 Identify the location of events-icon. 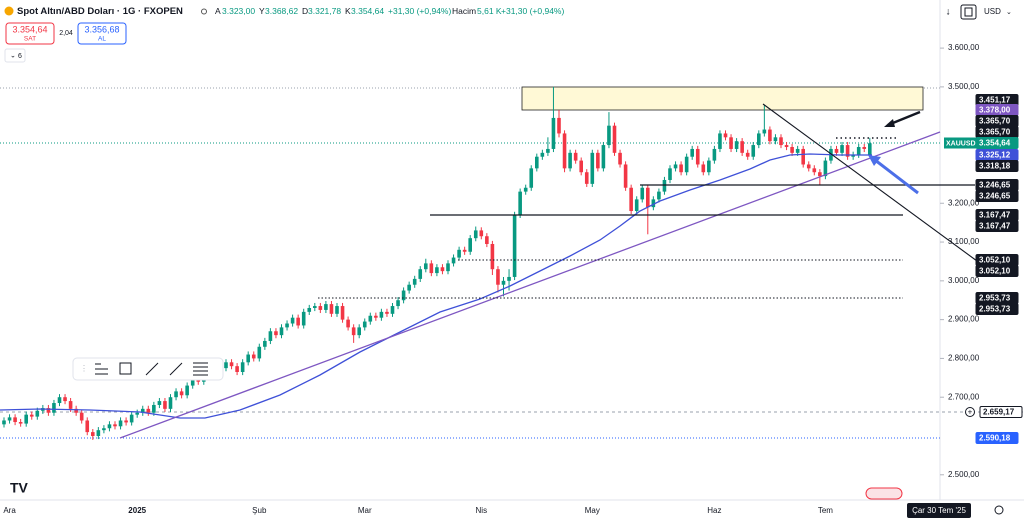
(884, 493).